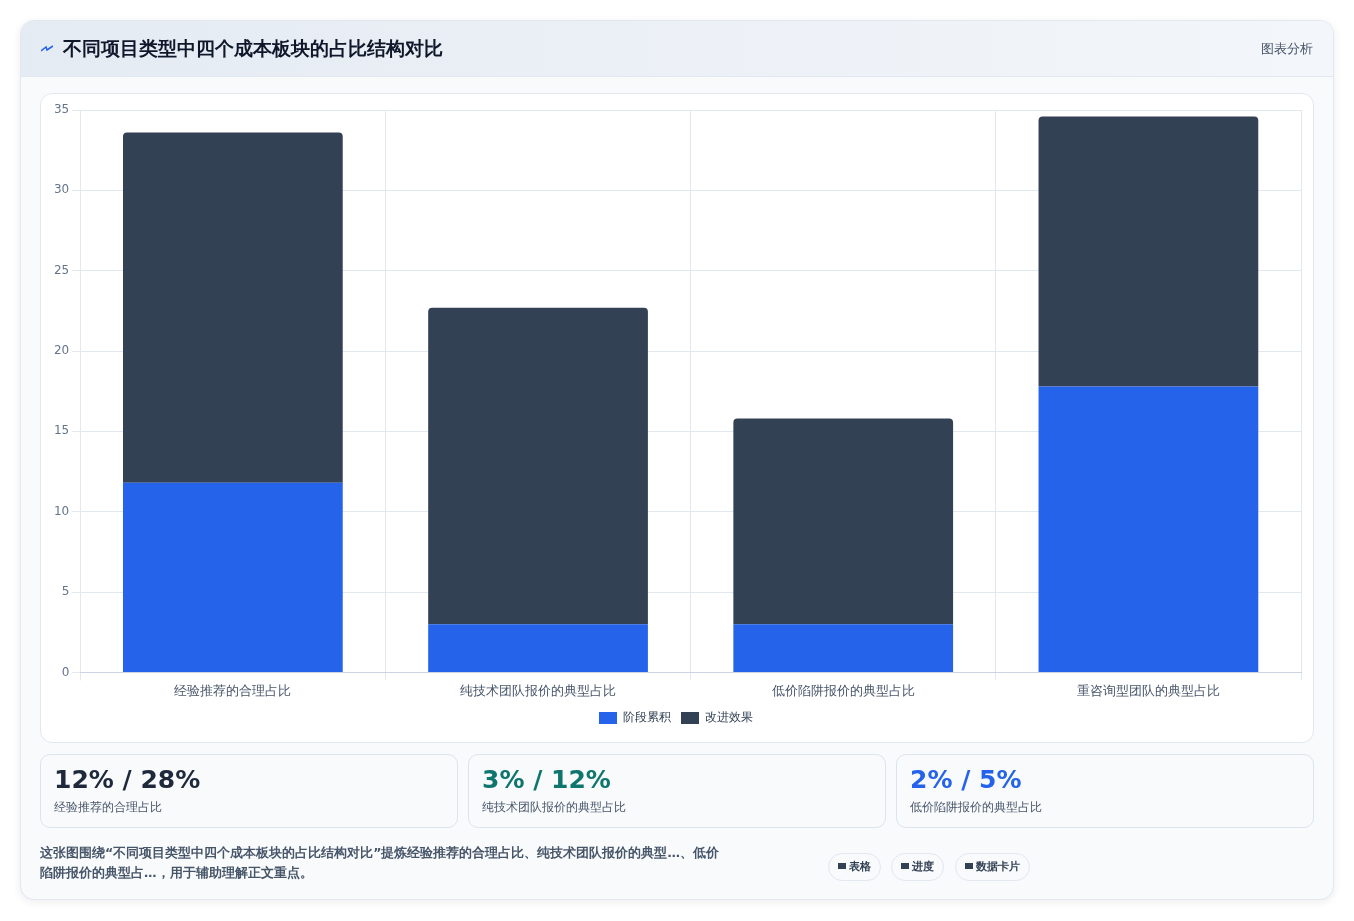 The width and height of the screenshot is (1354, 921). What do you see at coordinates (253, 48) in the screenshot?
I see `chart-title: 不同项目类型中四个成本板块的占比结构对比` at bounding box center [253, 48].